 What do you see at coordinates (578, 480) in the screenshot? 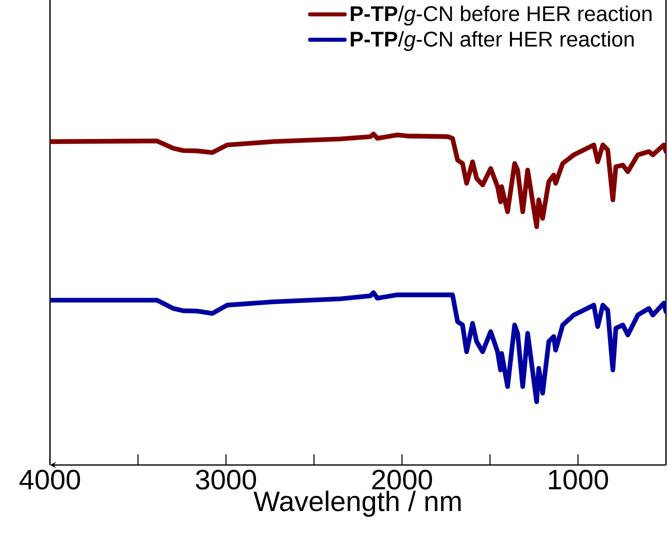
I see `x-tick-label: 1000` at bounding box center [578, 480].